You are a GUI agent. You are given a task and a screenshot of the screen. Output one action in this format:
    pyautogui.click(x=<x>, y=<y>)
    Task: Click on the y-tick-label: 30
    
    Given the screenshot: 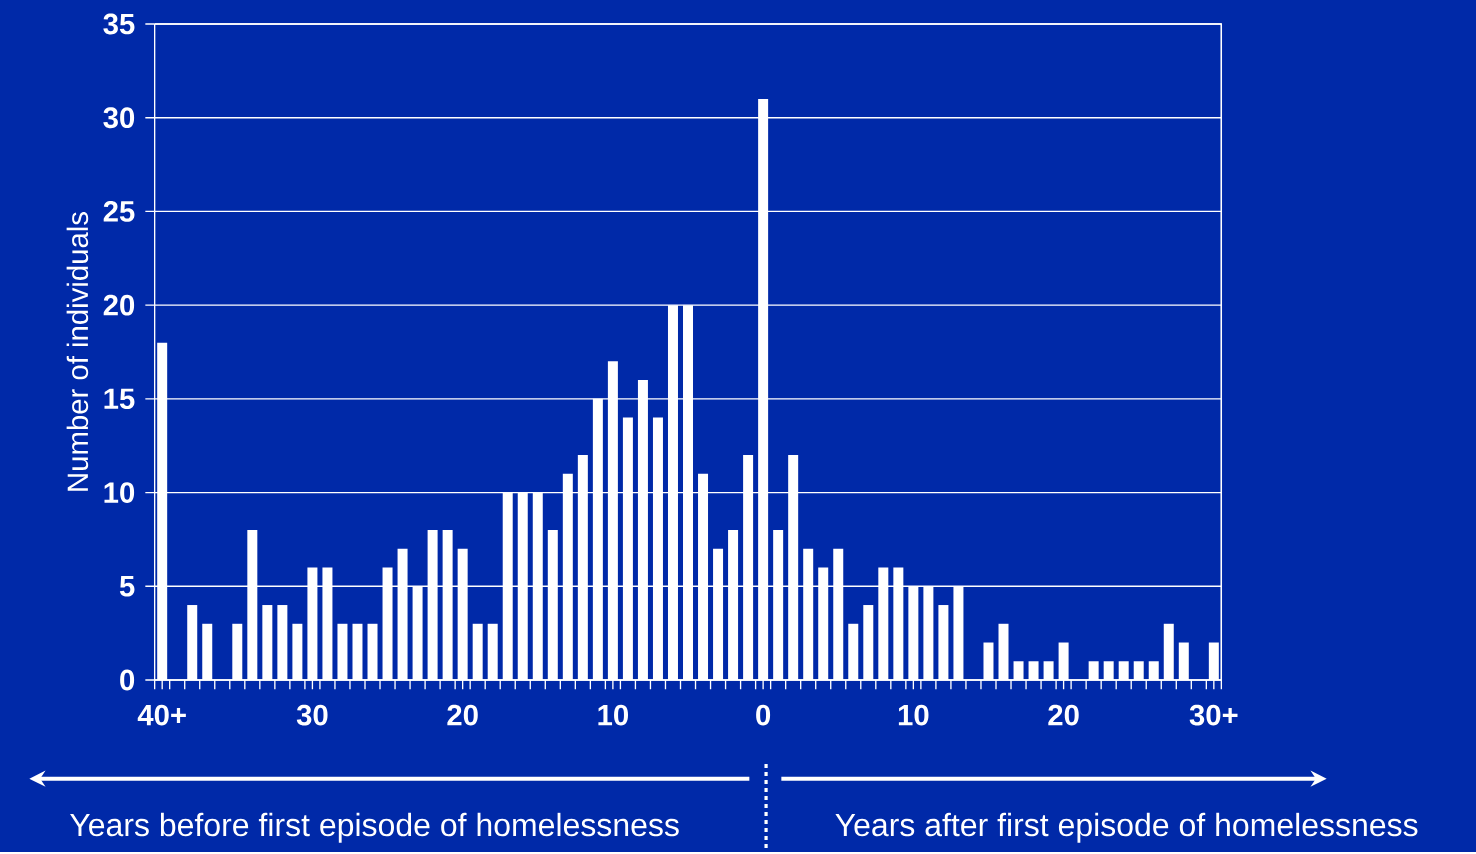 What is the action you would take?
    pyautogui.click(x=119, y=118)
    